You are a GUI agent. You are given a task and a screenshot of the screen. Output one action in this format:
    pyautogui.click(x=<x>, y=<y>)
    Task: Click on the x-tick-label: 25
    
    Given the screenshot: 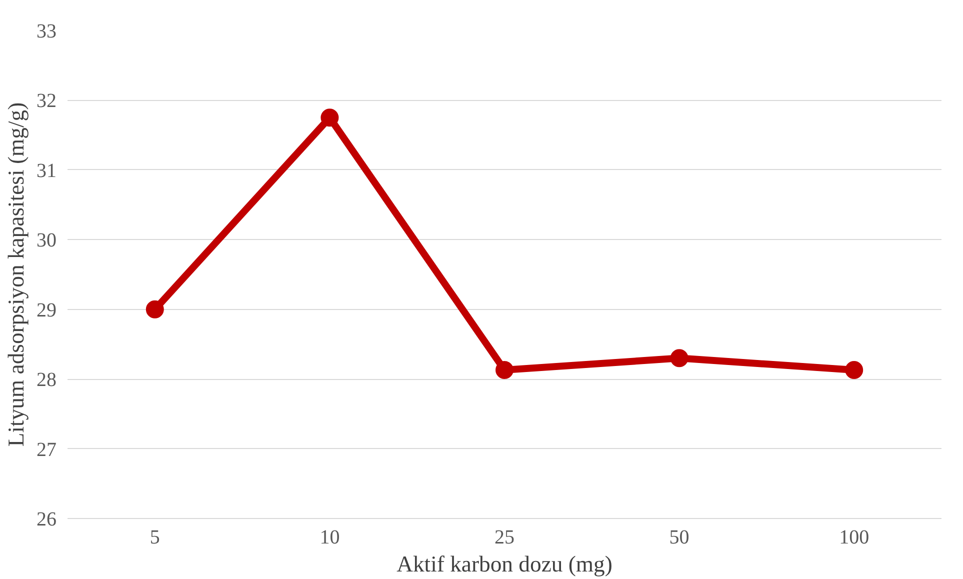 What is the action you would take?
    pyautogui.click(x=504, y=537)
    